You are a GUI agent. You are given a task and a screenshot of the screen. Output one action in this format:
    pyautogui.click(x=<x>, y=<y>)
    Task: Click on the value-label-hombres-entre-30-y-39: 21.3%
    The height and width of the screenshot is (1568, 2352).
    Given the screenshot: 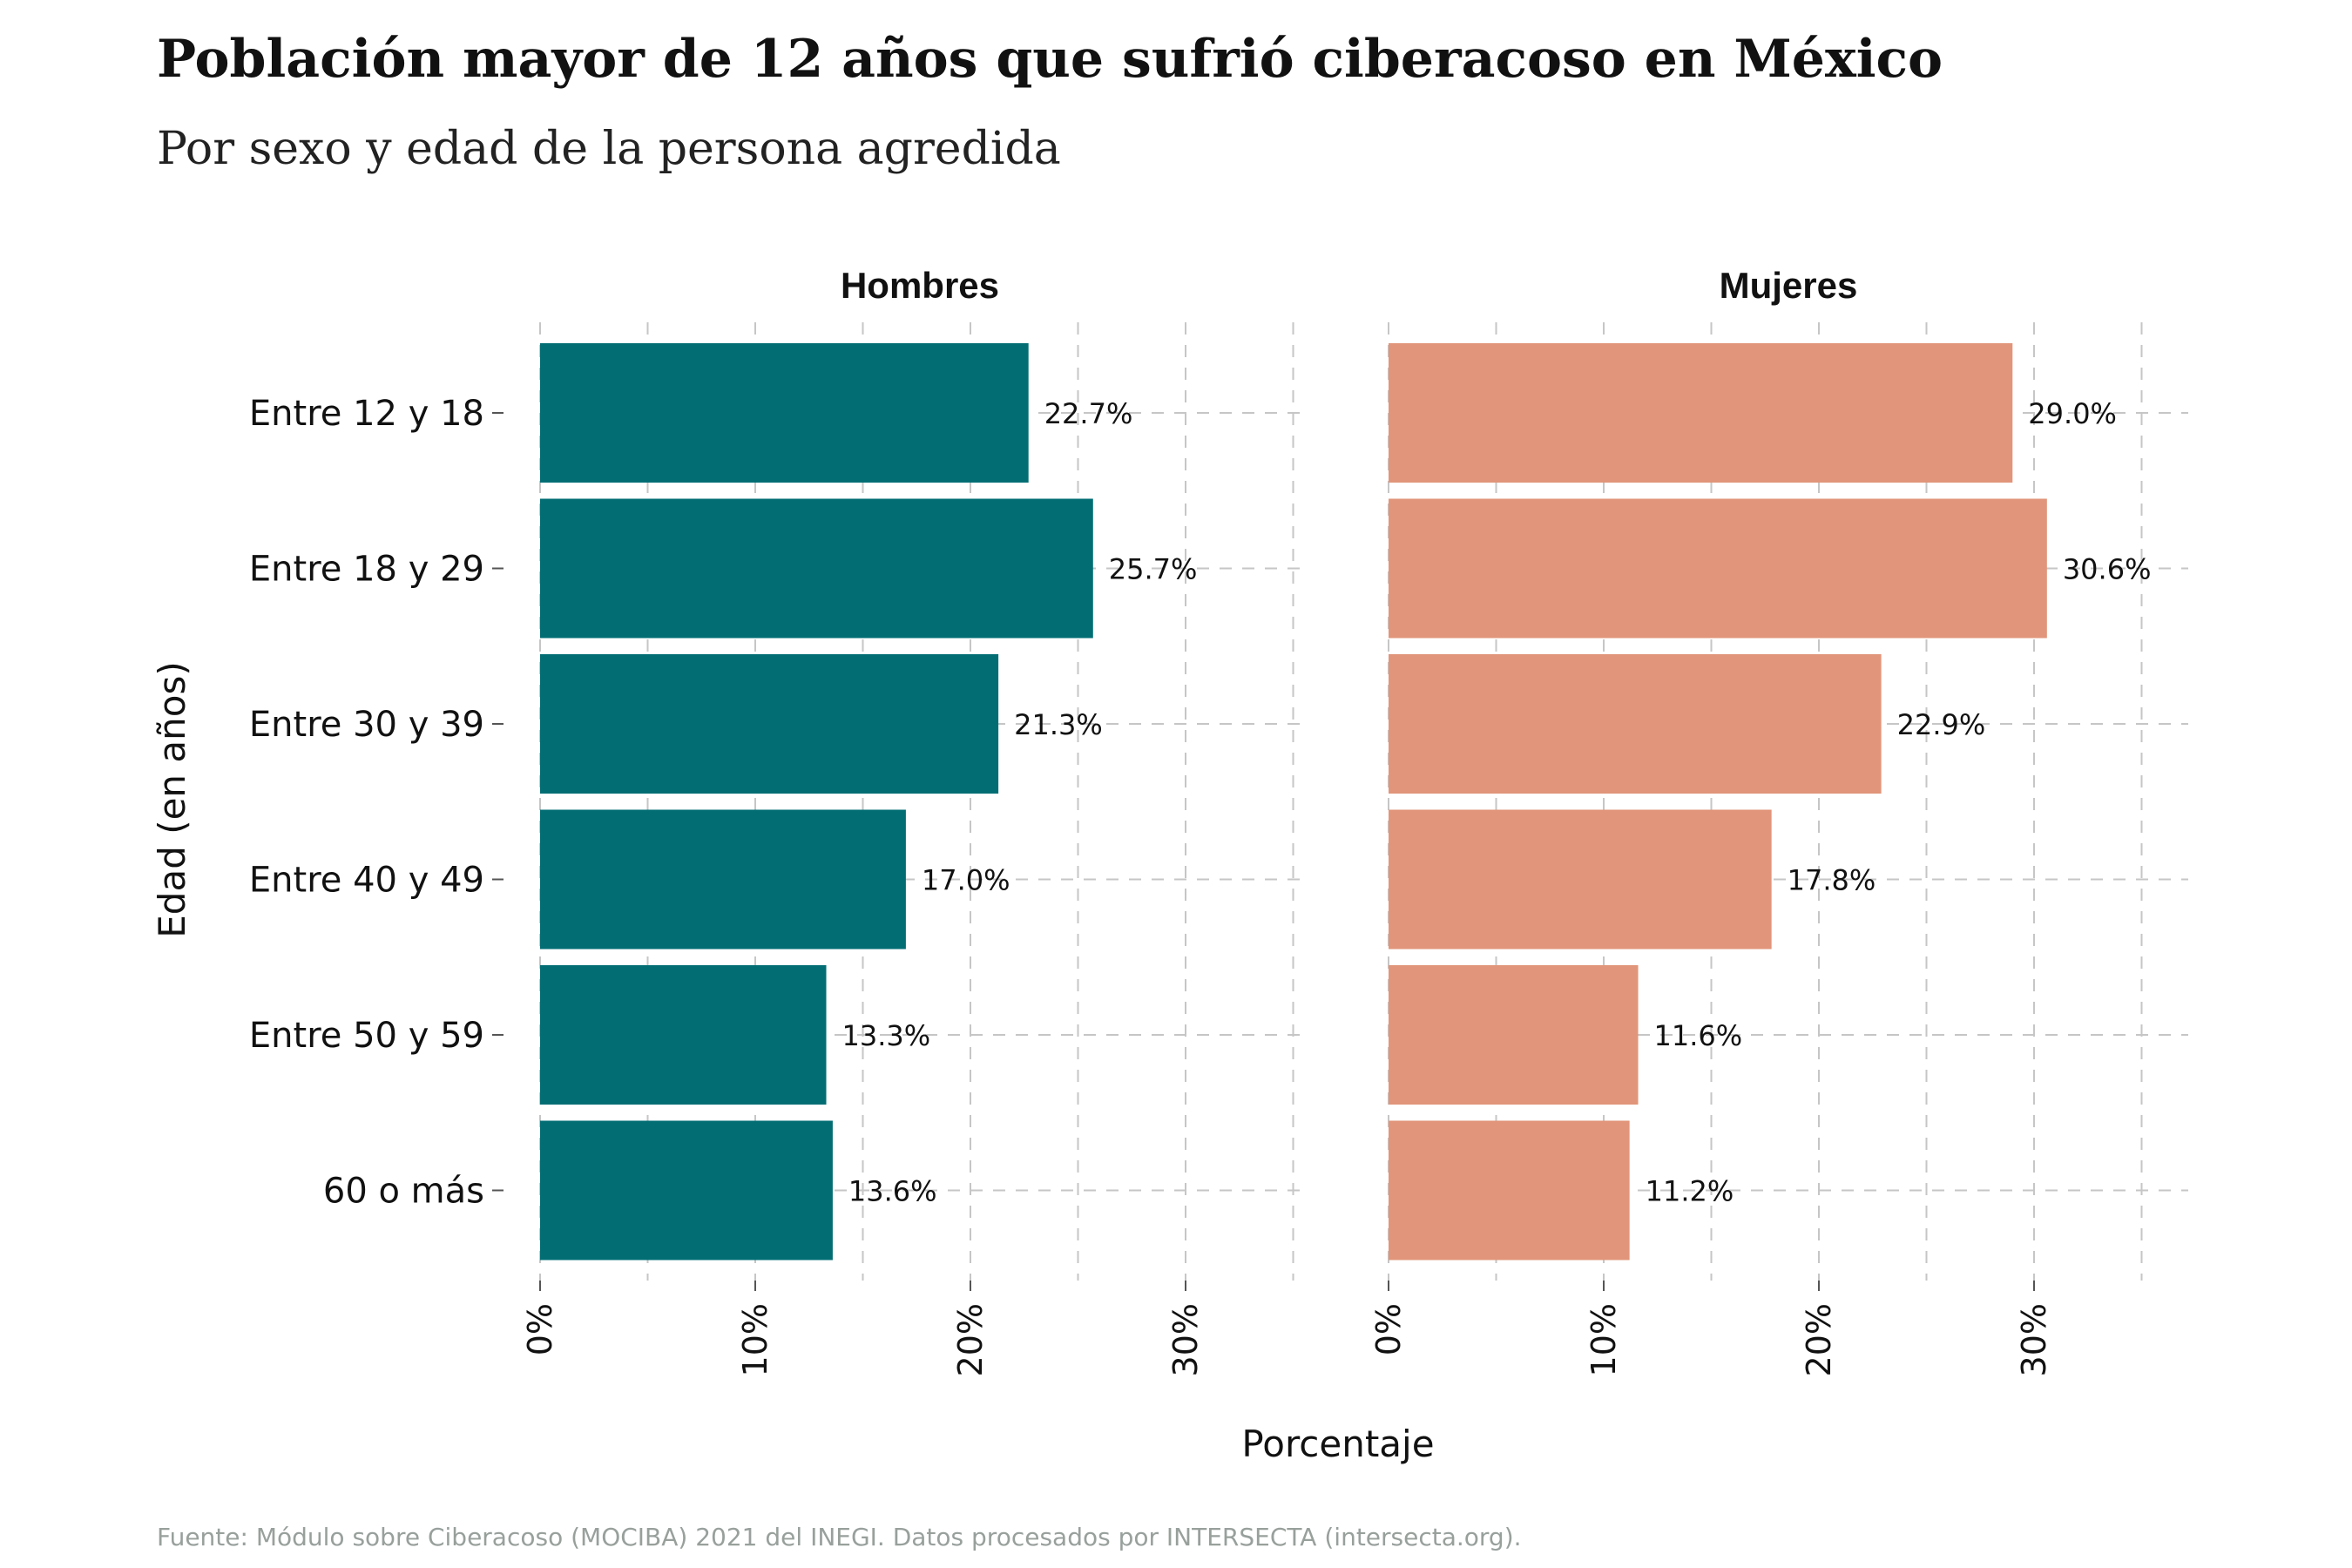 What is the action you would take?
    pyautogui.click(x=1058, y=724)
    